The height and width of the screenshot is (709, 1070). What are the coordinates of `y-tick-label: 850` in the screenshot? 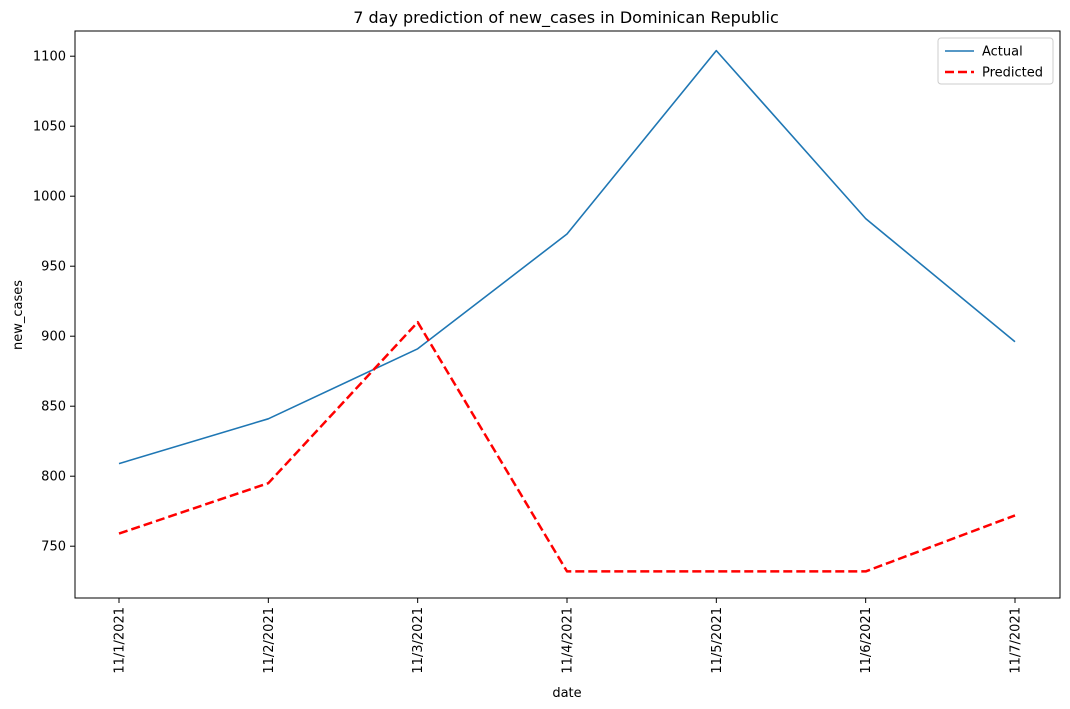 It's located at (53, 407).